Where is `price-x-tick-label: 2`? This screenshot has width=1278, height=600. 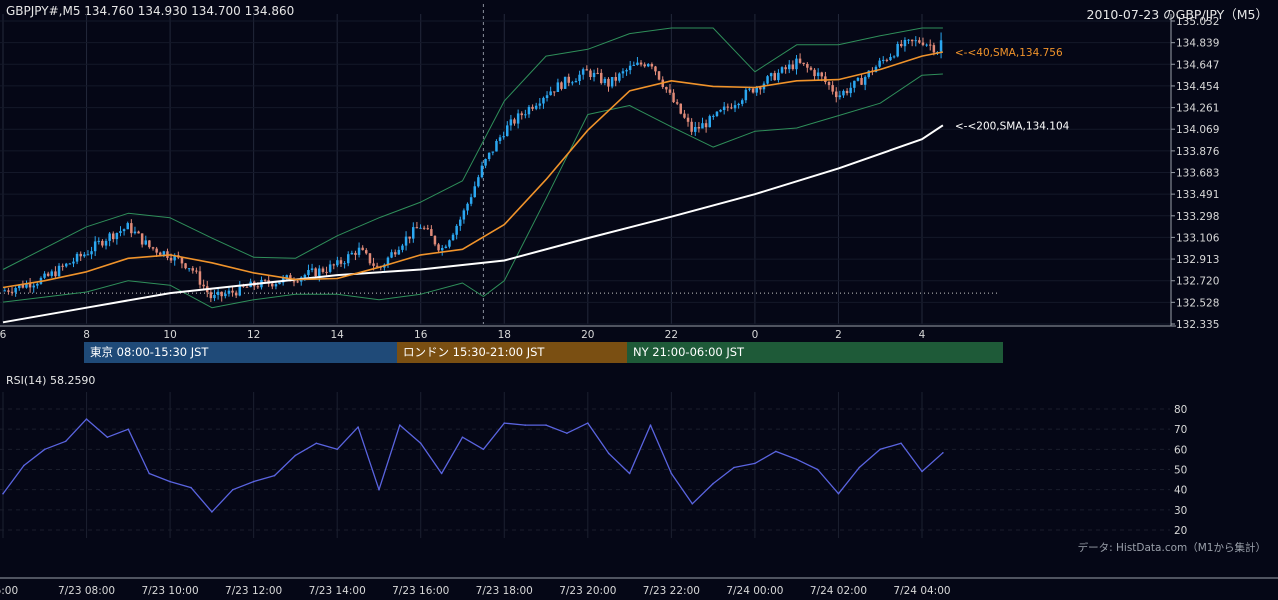 price-x-tick-label: 2 is located at coordinates (838, 335).